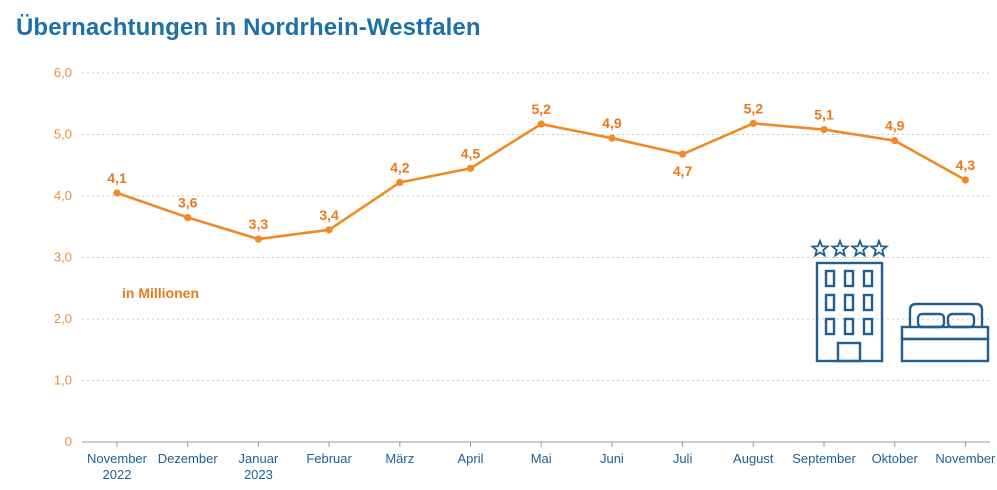  Describe the element at coordinates (849, 312) in the screenshot. I see `hotel-building-icon` at that location.